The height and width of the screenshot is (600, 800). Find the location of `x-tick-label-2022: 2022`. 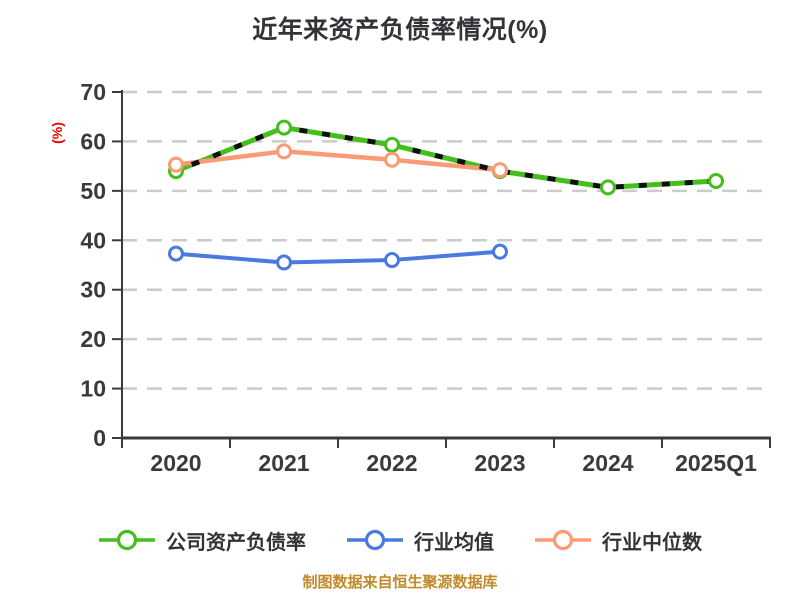

x-tick-label-2022: 2022 is located at coordinates (391, 463).